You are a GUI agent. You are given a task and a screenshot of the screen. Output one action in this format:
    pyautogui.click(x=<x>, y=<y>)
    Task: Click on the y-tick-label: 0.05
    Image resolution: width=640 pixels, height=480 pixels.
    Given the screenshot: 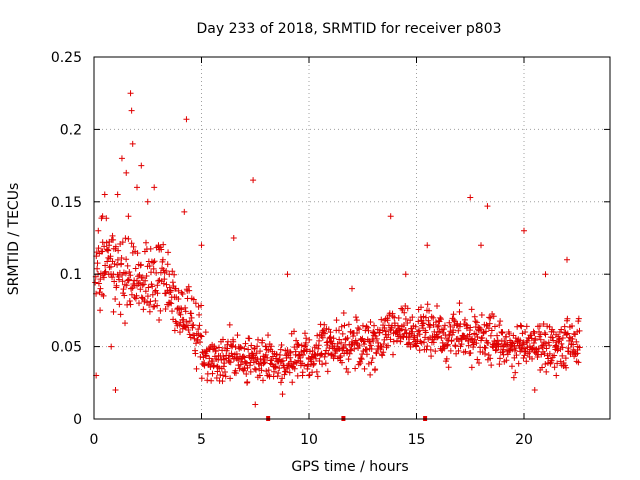 What is the action you would take?
    pyautogui.click(x=66, y=348)
    